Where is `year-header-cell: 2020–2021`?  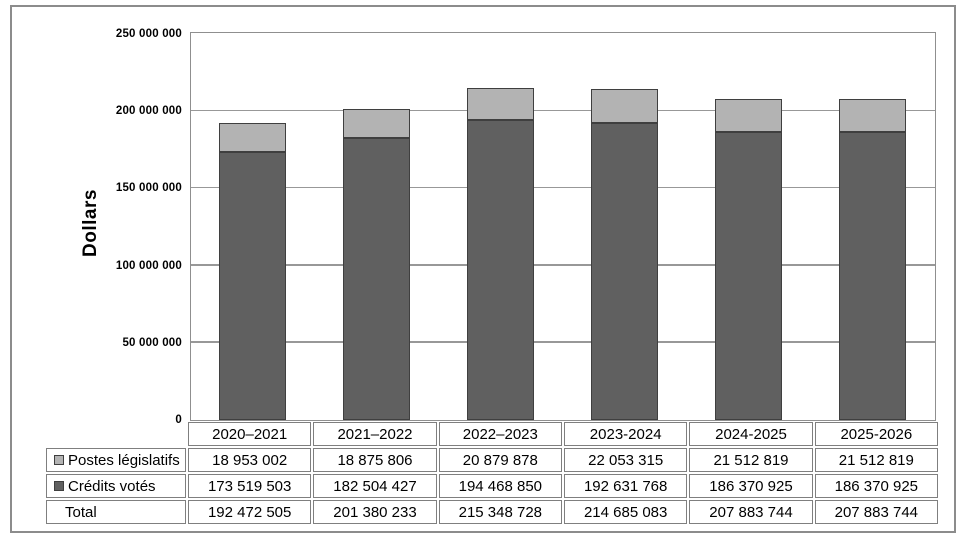 year-header-cell: 2020–2021 is located at coordinates (250, 434).